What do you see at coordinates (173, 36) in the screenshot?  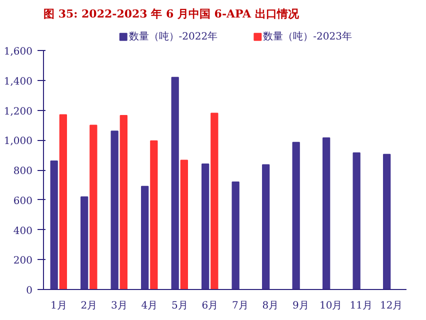 I see `legend-label: 数量（吨）-2022年` at bounding box center [173, 36].